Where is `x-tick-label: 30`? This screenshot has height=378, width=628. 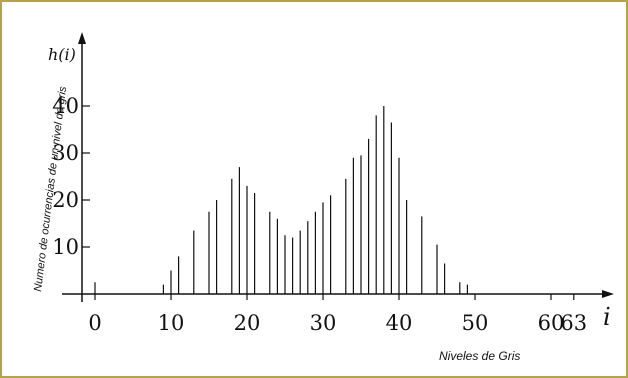 x-tick-label: 30 is located at coordinates (323, 323).